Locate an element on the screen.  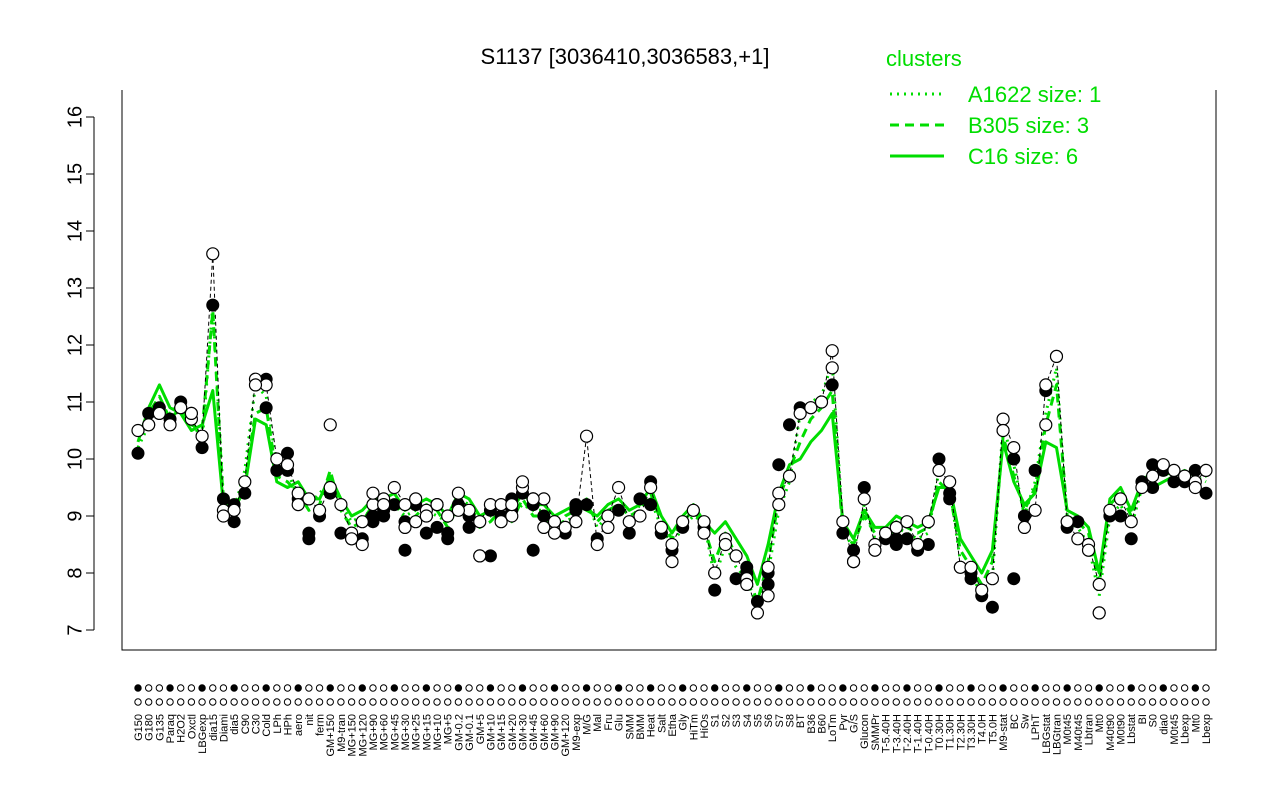
x-tick-label: Mt0 is located at coordinates (1100, 723).